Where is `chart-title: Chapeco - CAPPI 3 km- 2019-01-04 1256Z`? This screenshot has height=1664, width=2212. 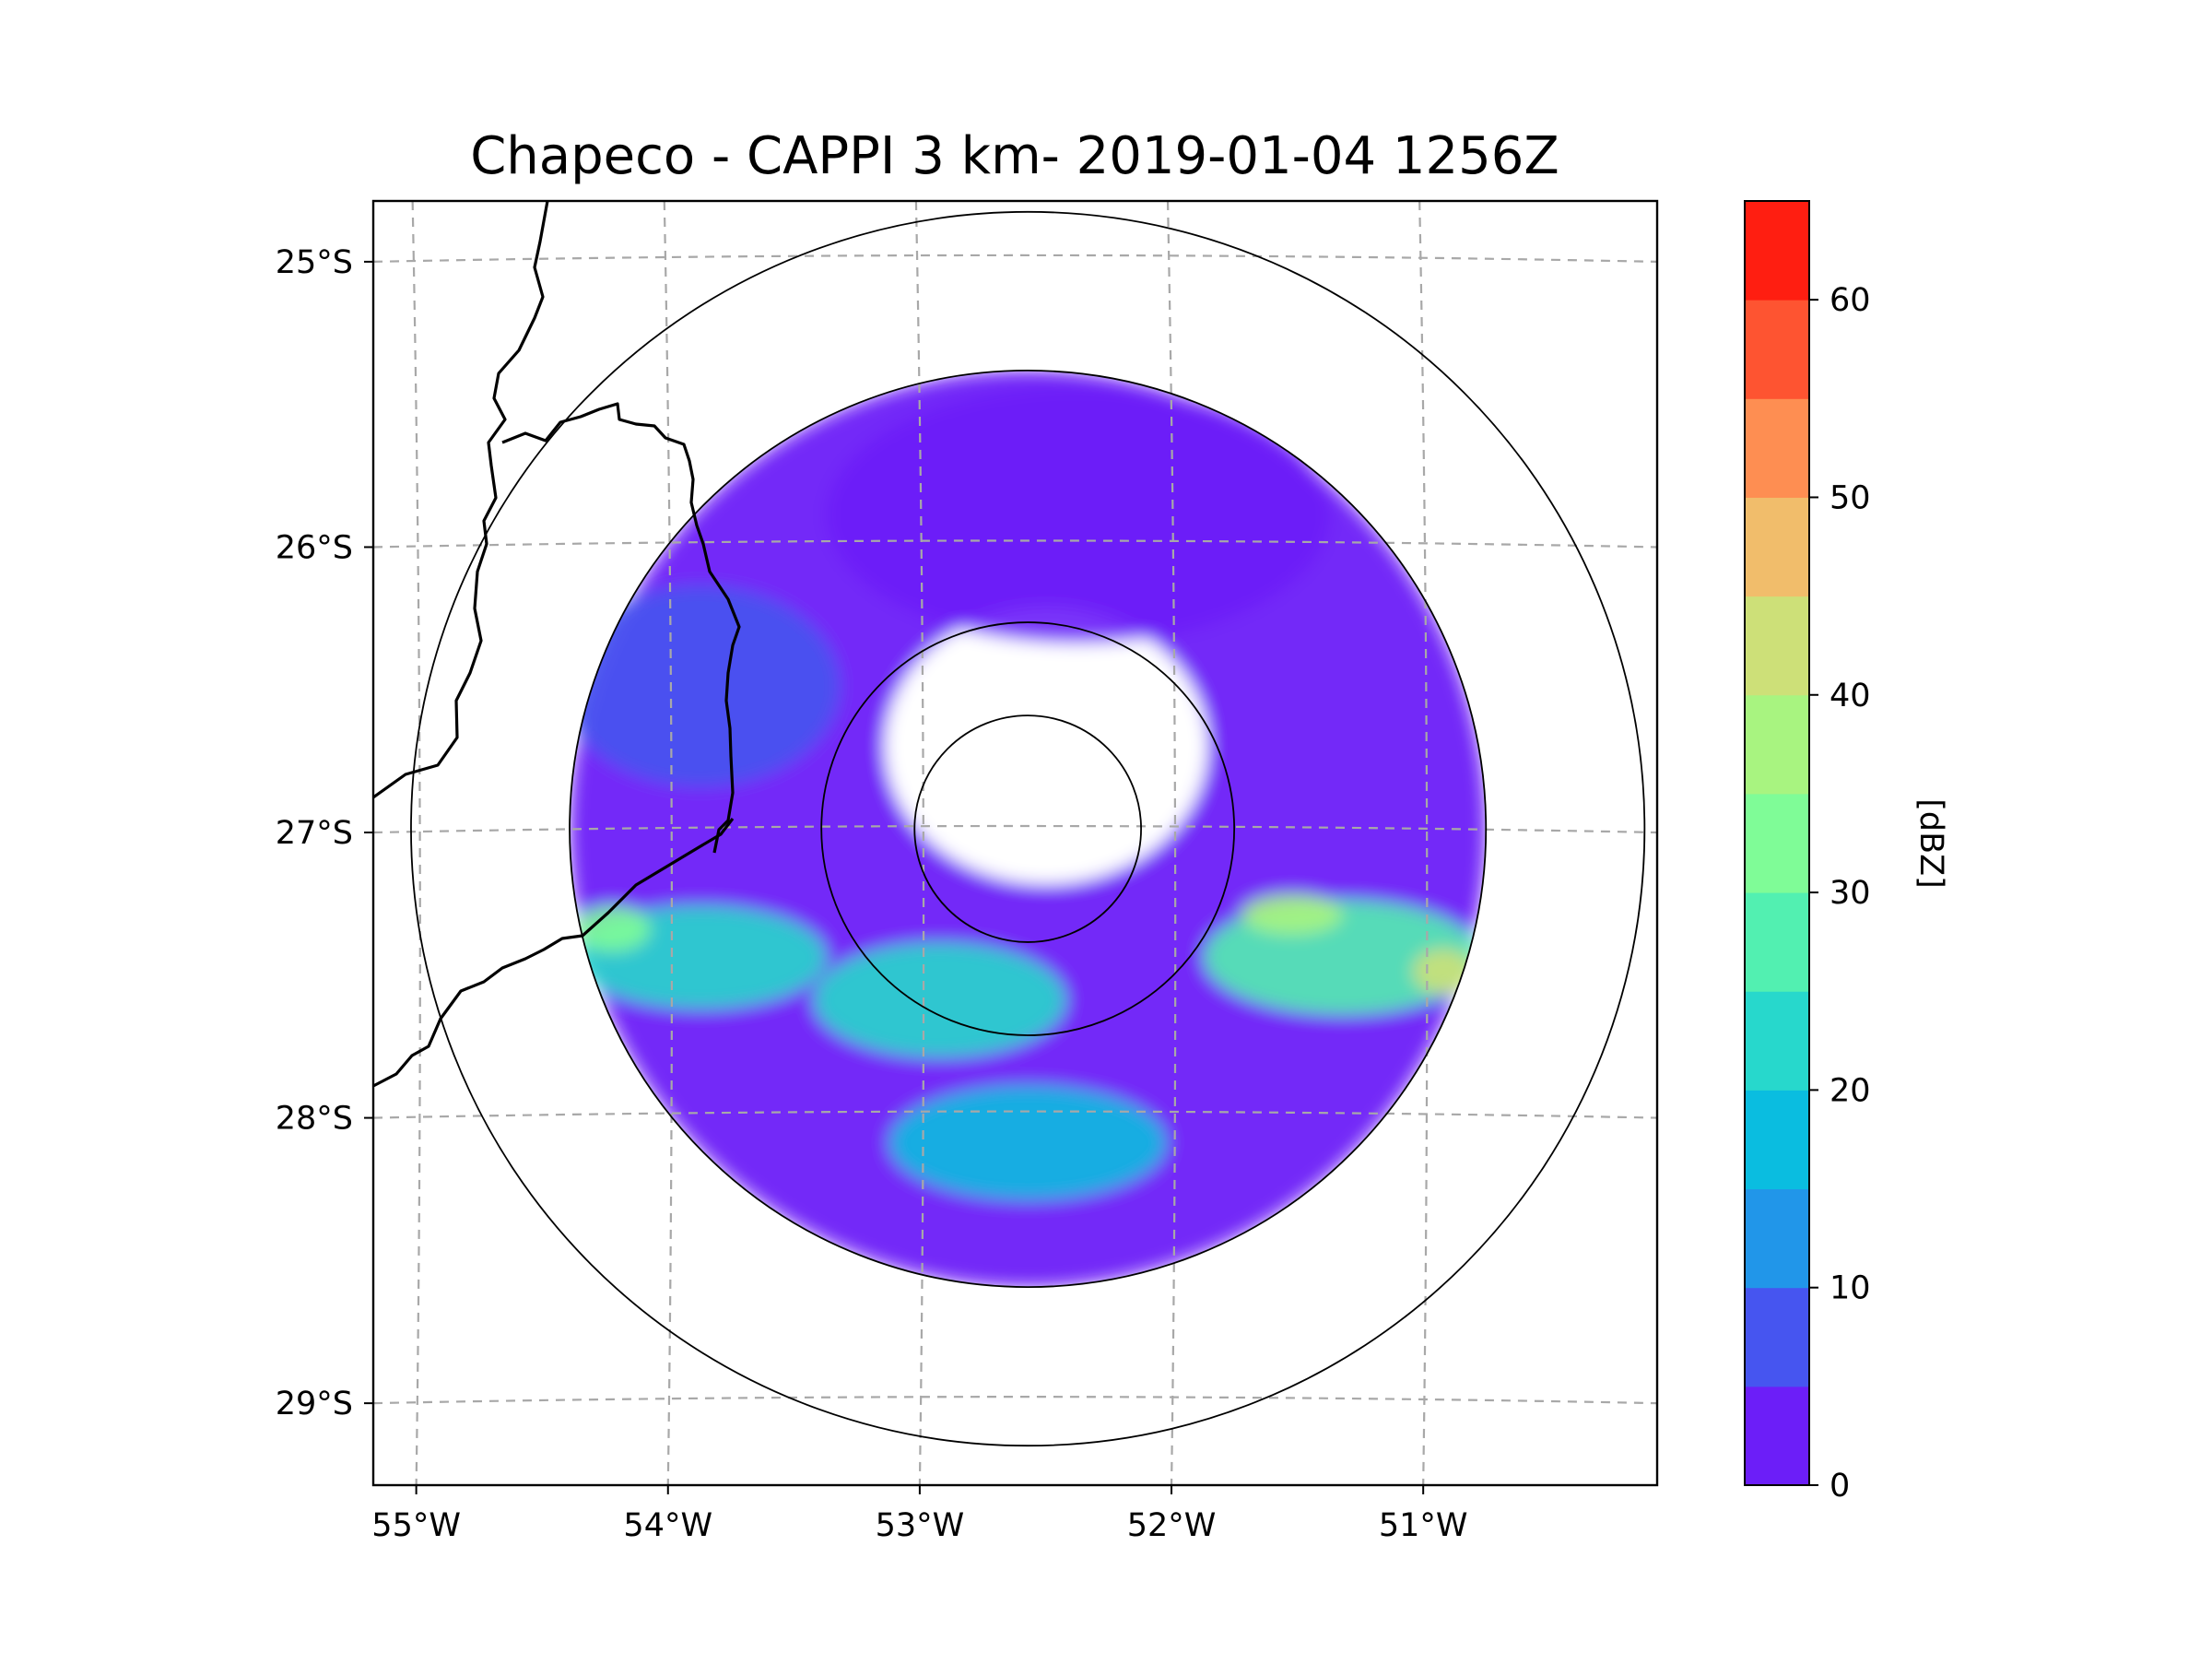 chart-title: Chapeco - CAPPI 3 km- 2019-01-04 1256Z is located at coordinates (1014, 156).